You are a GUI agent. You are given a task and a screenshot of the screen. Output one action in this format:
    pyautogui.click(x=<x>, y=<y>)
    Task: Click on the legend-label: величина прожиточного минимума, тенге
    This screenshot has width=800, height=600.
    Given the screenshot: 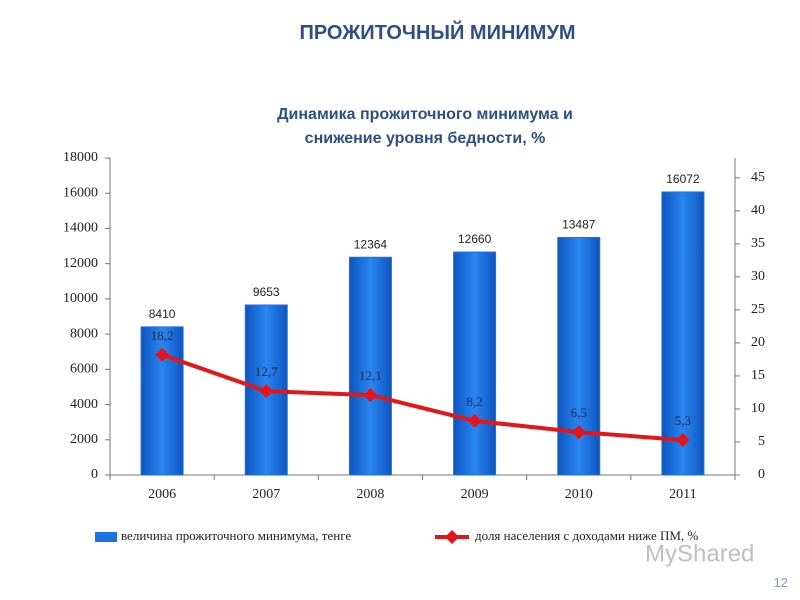 What is the action you would take?
    pyautogui.click(x=236, y=535)
    